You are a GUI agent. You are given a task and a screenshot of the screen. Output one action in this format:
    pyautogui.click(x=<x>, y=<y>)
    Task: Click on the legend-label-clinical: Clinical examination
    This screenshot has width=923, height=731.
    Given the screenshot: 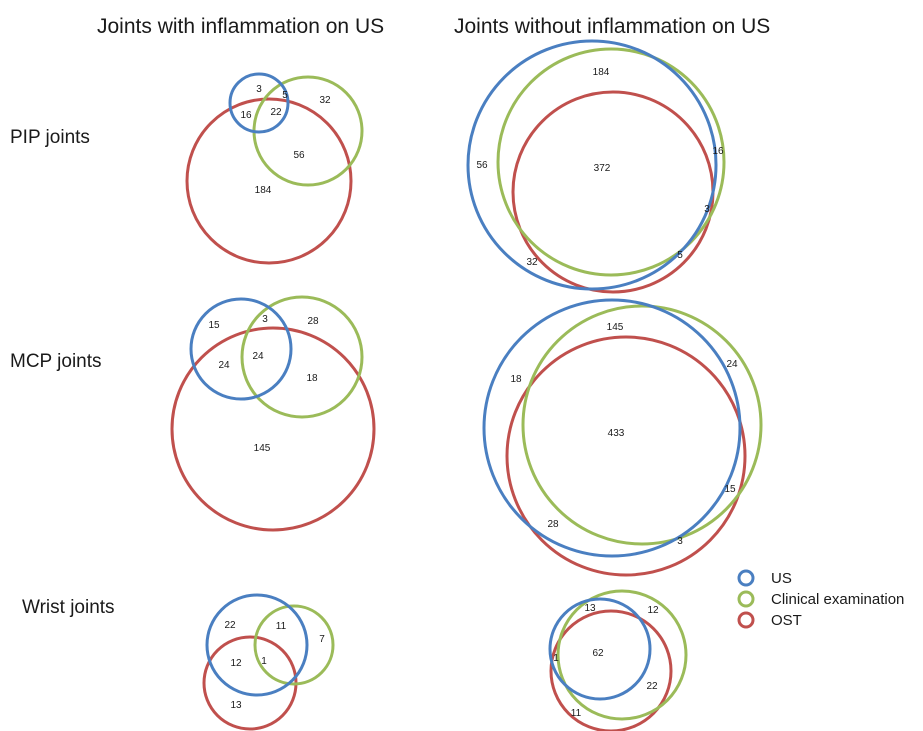 What is the action you would take?
    pyautogui.click(x=837, y=599)
    